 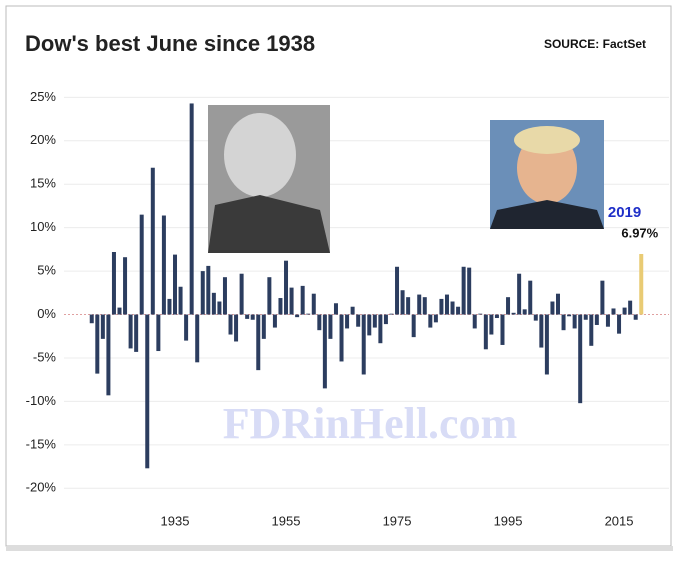 What do you see at coordinates (170, 43) in the screenshot?
I see `chart-title: Dow's best June since 1938` at bounding box center [170, 43].